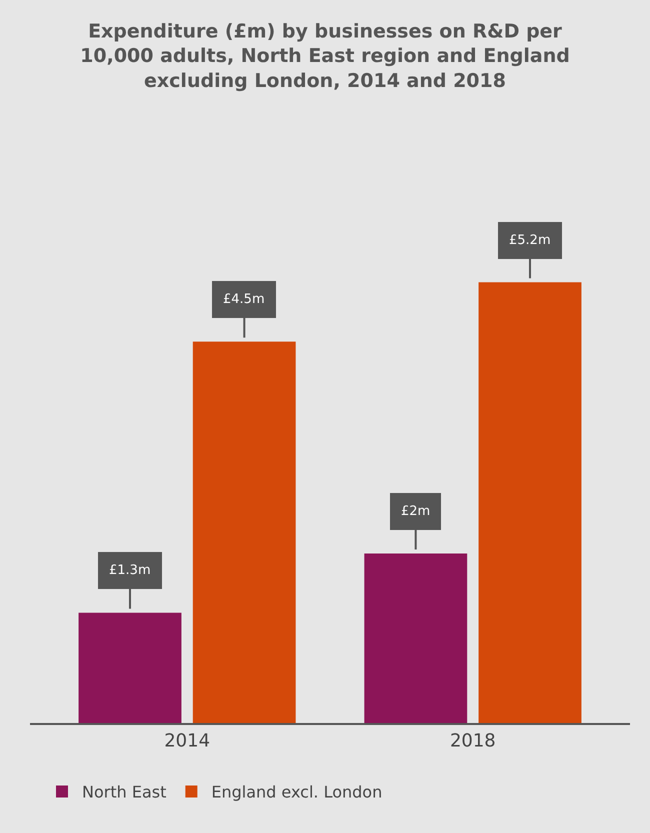  Describe the element at coordinates (325, 56) in the screenshot. I see `chart-title: Expenditure (£m) by businesses on R&D per 10,000 adults, North East region and England excluding London, 2014 and 2018` at that location.